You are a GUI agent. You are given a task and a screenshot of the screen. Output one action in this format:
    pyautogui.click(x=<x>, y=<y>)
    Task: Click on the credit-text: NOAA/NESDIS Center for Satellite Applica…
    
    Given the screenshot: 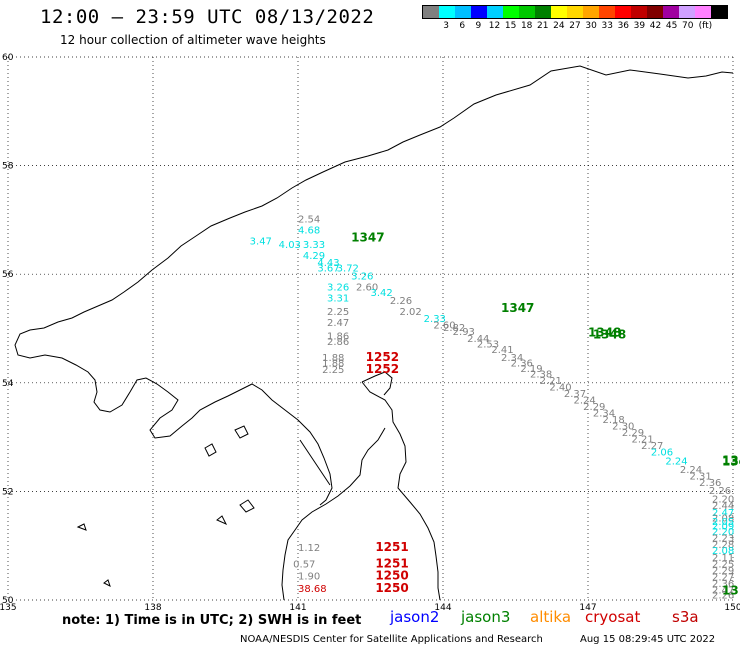 What is the action you would take?
    pyautogui.click(x=391, y=639)
    